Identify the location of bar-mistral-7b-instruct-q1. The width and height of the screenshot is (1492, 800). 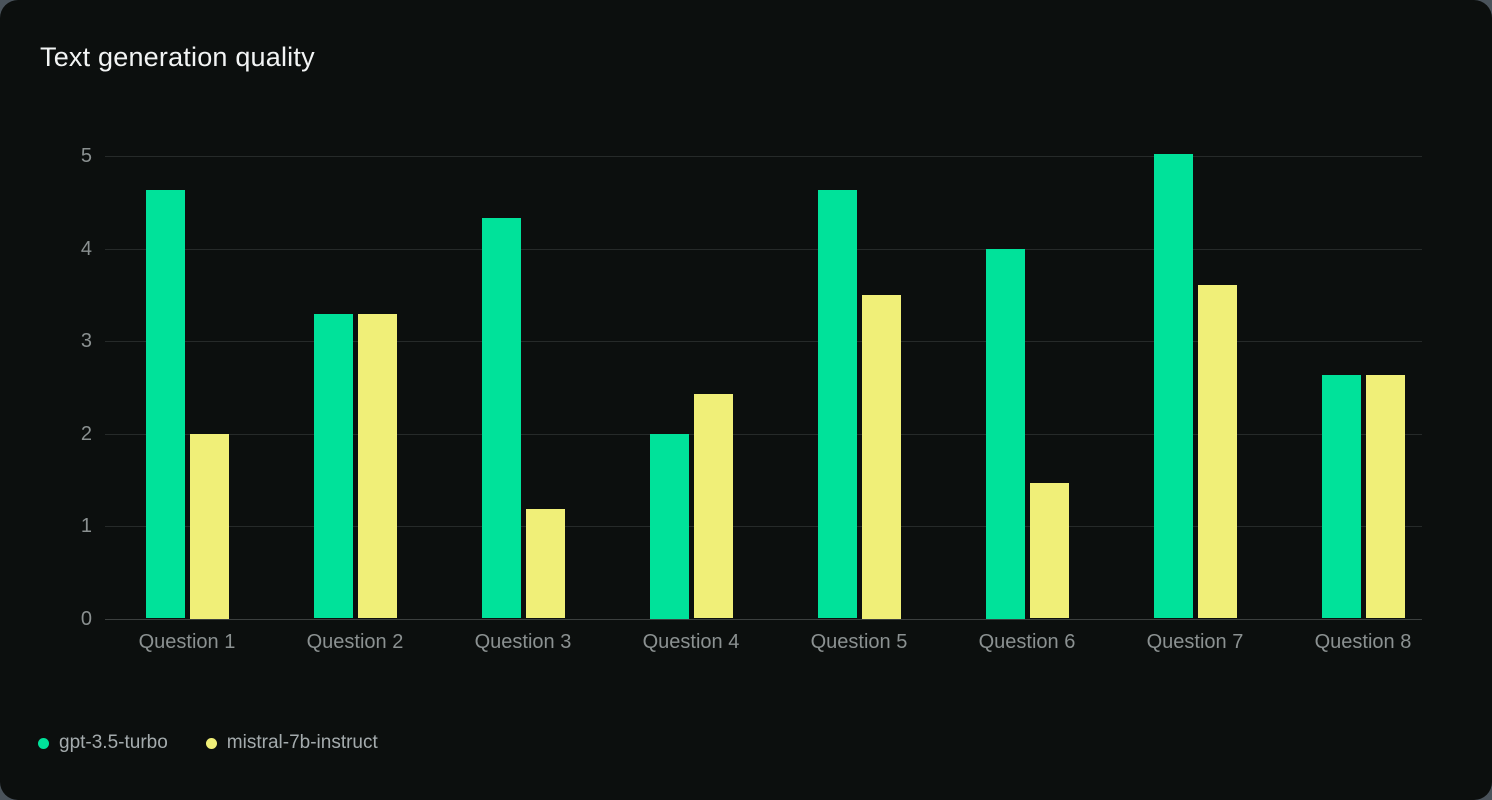
(209, 526).